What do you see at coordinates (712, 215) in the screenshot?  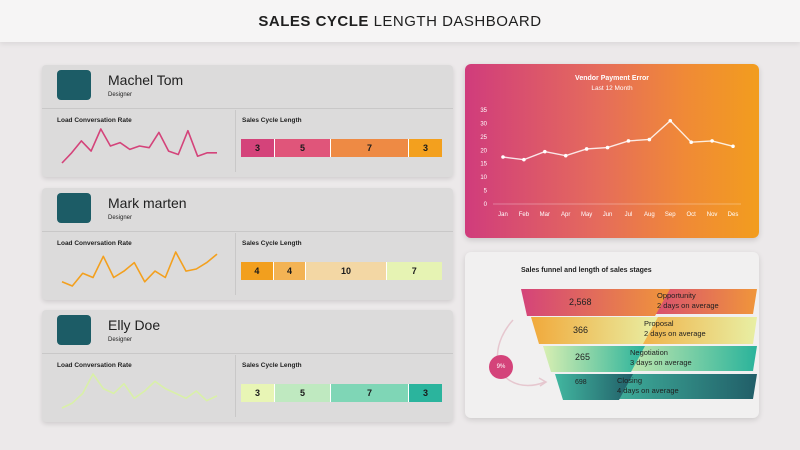 I see `x-tick-label: Nov` at bounding box center [712, 215].